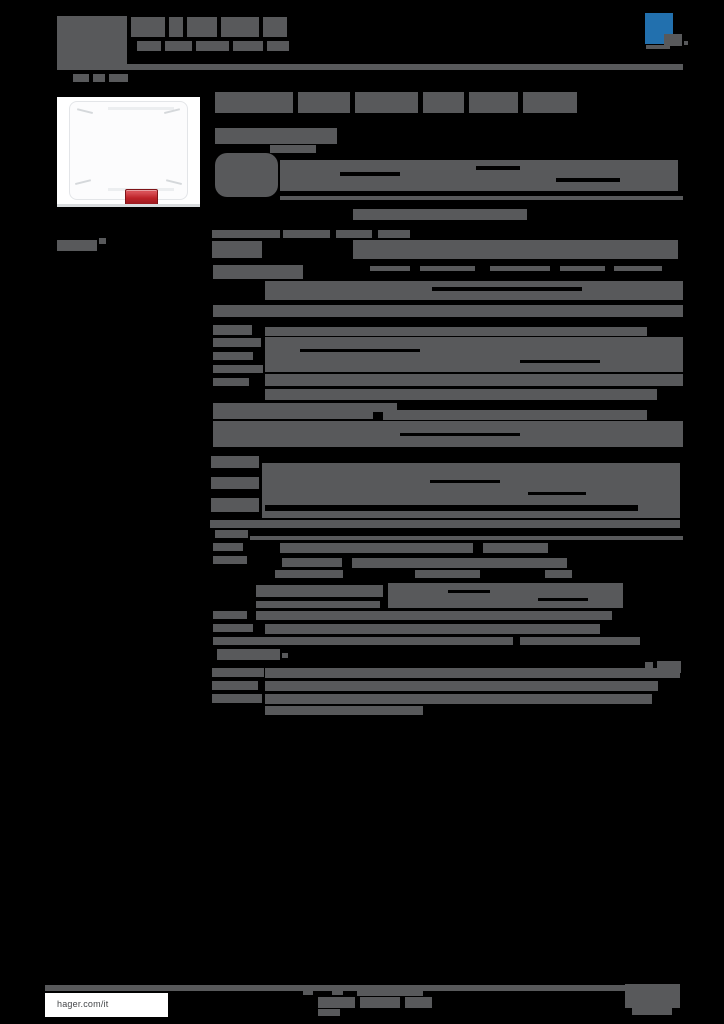  Describe the element at coordinates (141, 108) in the screenshot. I see `rocker-top-groove` at that location.